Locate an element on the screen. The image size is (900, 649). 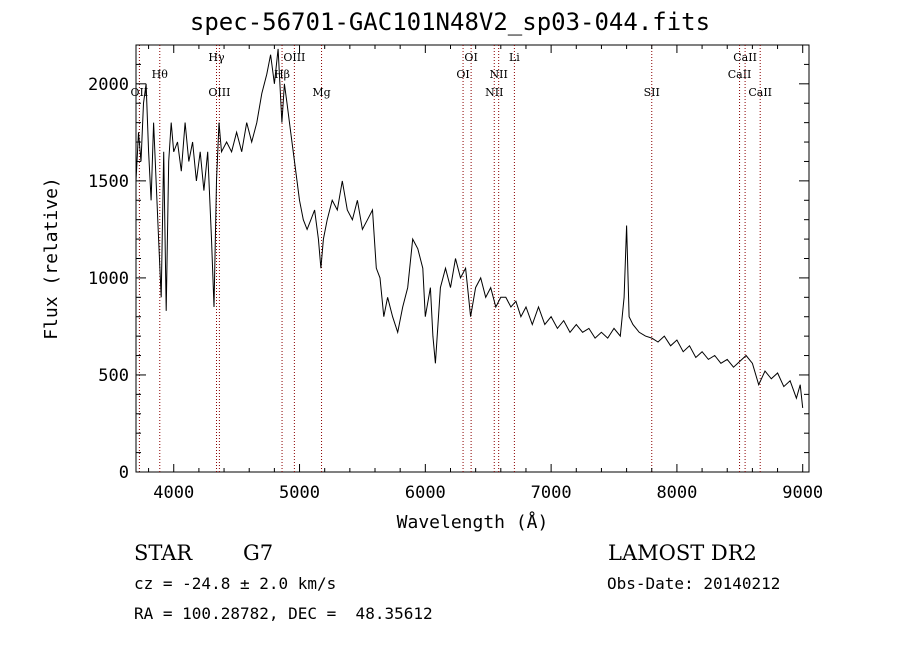
line-marker-label: Hγ is located at coordinates (216, 57).